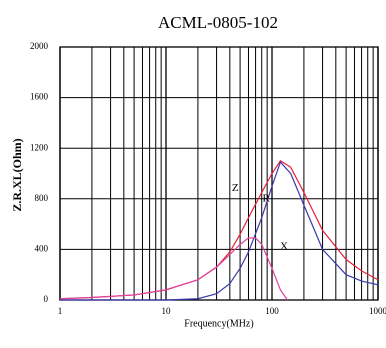  I want to click on series-line, so click(173, 269).